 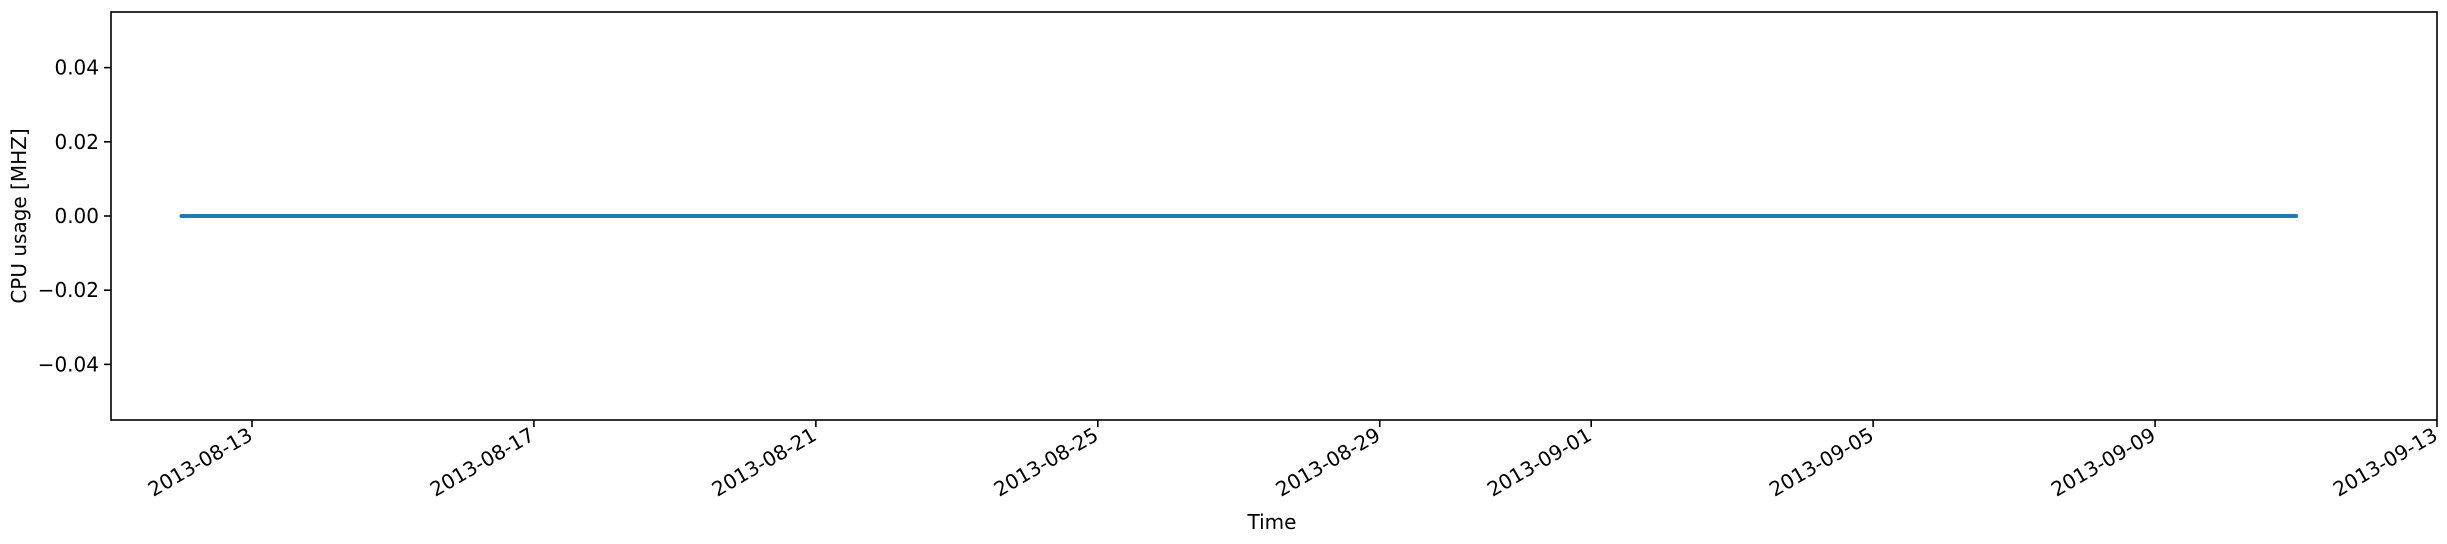 What do you see at coordinates (68, 290) in the screenshot?
I see `y-tick-label: −0.02` at bounding box center [68, 290].